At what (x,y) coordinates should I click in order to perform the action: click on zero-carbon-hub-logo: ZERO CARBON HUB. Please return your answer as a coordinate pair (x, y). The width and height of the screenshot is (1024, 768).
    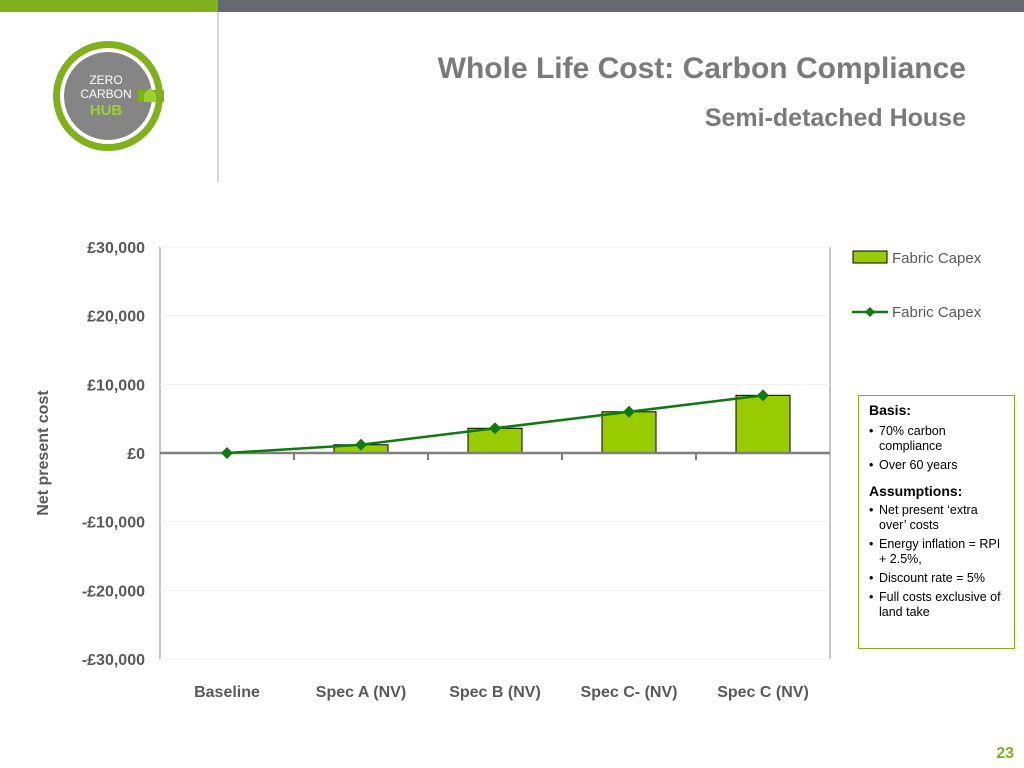
    Looking at the image, I should click on (108, 96).